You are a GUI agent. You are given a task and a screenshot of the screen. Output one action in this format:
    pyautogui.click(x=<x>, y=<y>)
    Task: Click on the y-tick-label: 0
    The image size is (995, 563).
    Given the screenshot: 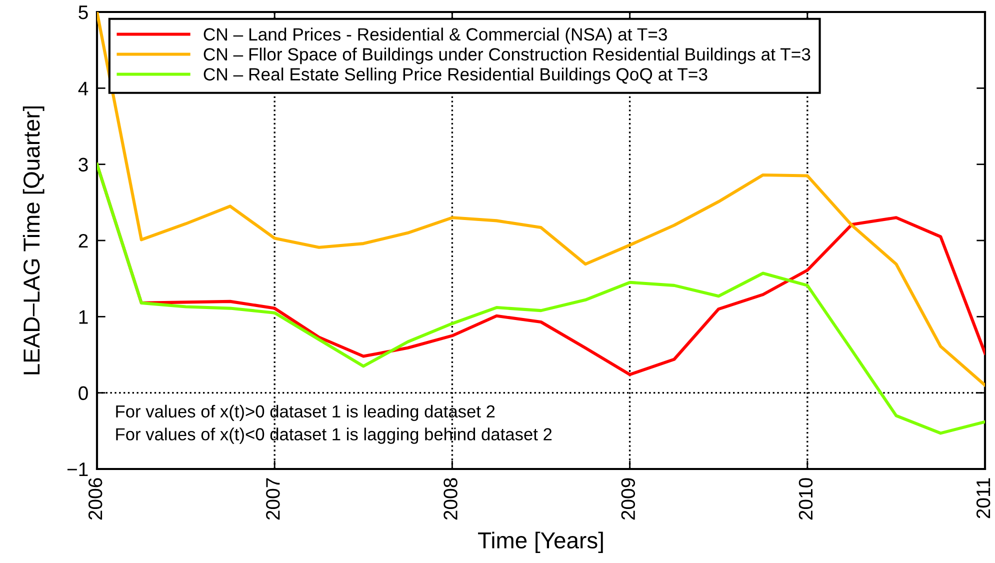 What is the action you would take?
    pyautogui.click(x=83, y=393)
    